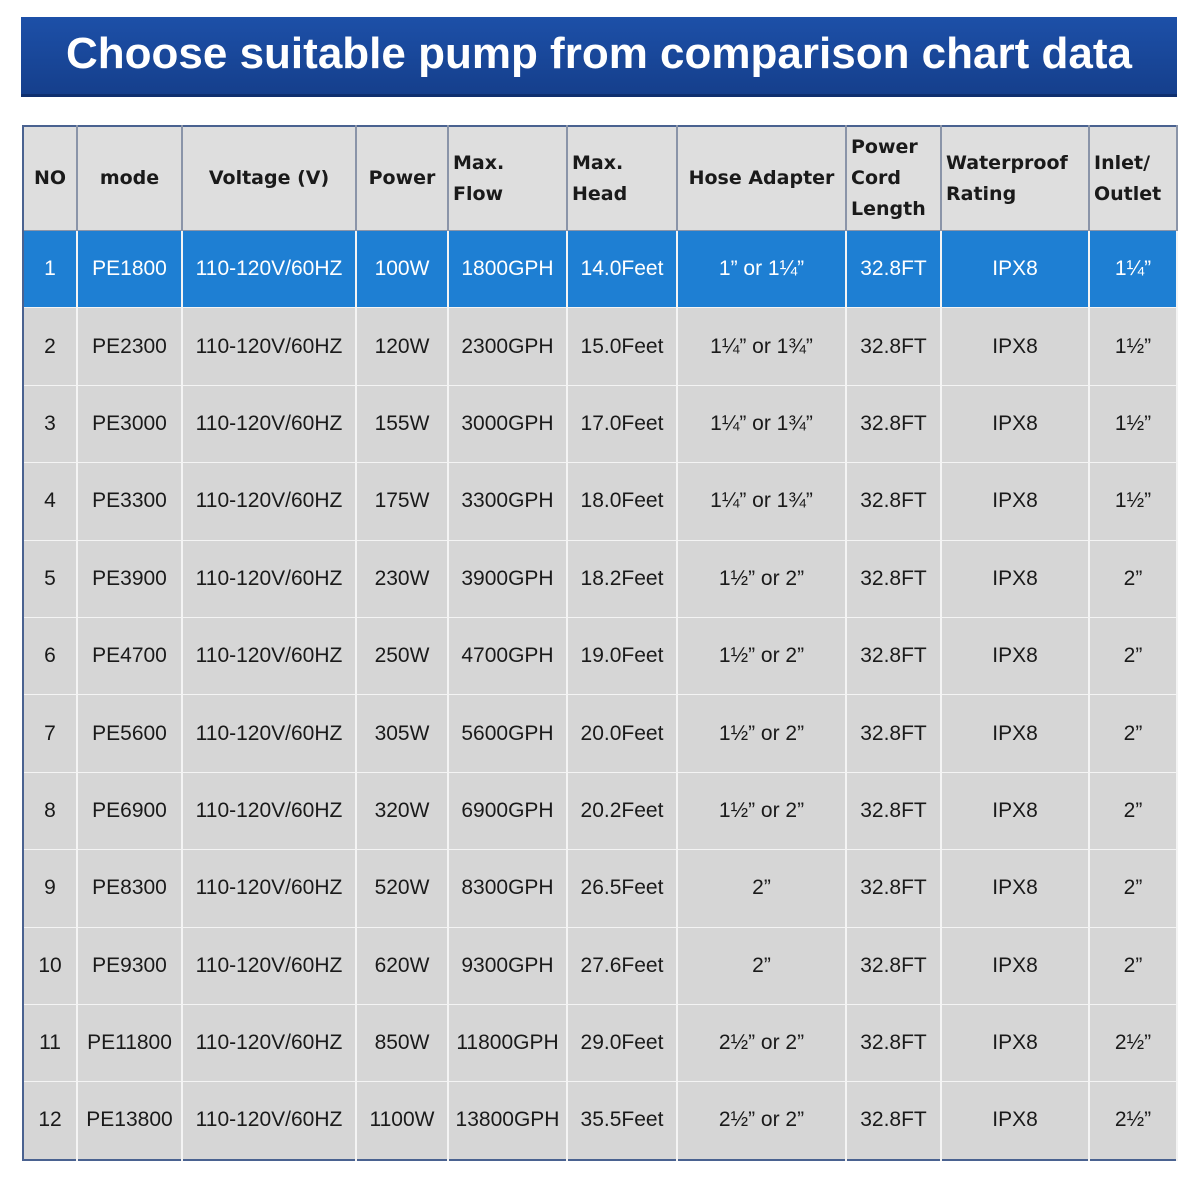 This screenshot has height=1200, width=1200. Describe the element at coordinates (50, 733) in the screenshot. I see `table-cell: 7` at that location.